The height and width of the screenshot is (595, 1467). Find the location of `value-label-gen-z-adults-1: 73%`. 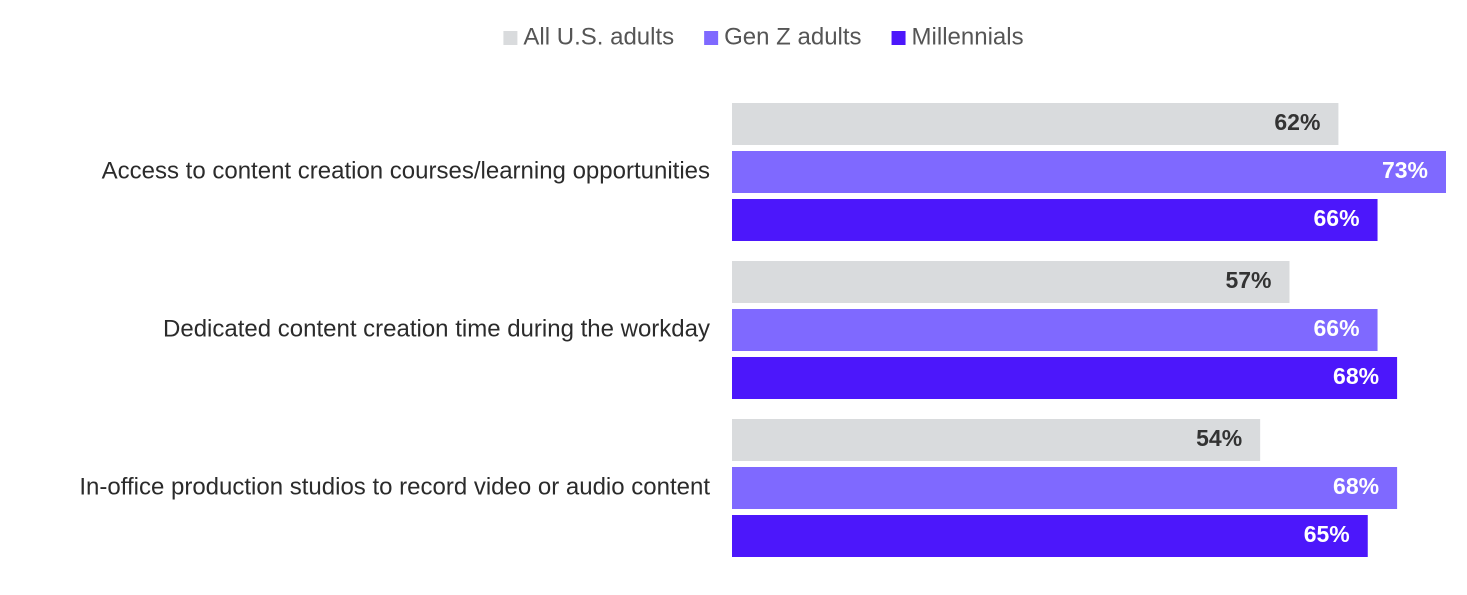

value-label-gen-z-adults-1: 73% is located at coordinates (1405, 170).